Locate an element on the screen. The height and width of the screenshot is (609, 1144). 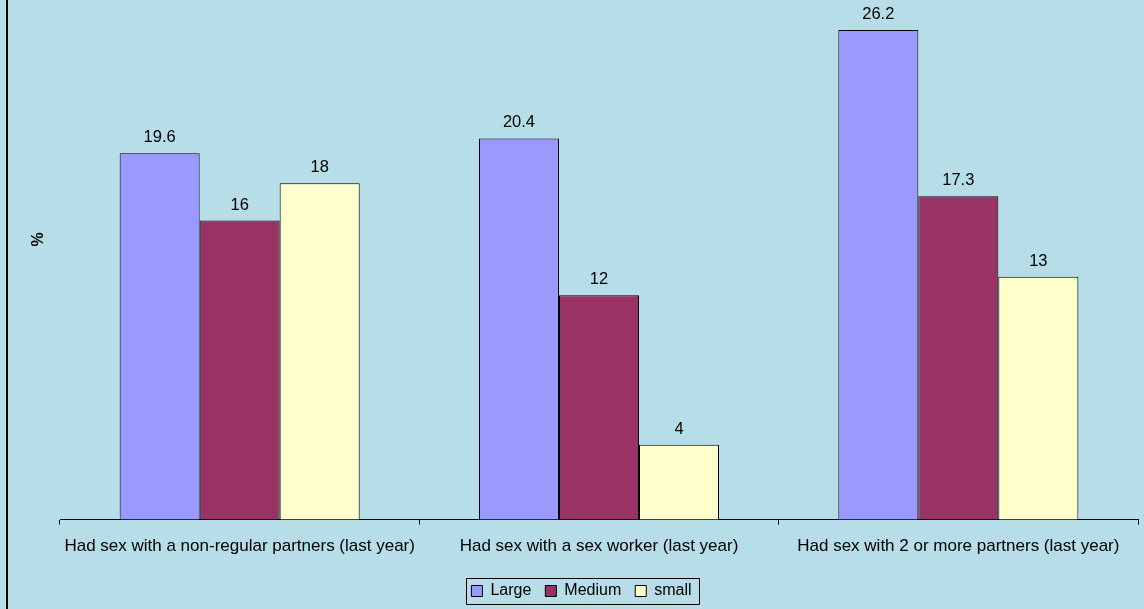
data-label: 19.6 is located at coordinates (159, 136).